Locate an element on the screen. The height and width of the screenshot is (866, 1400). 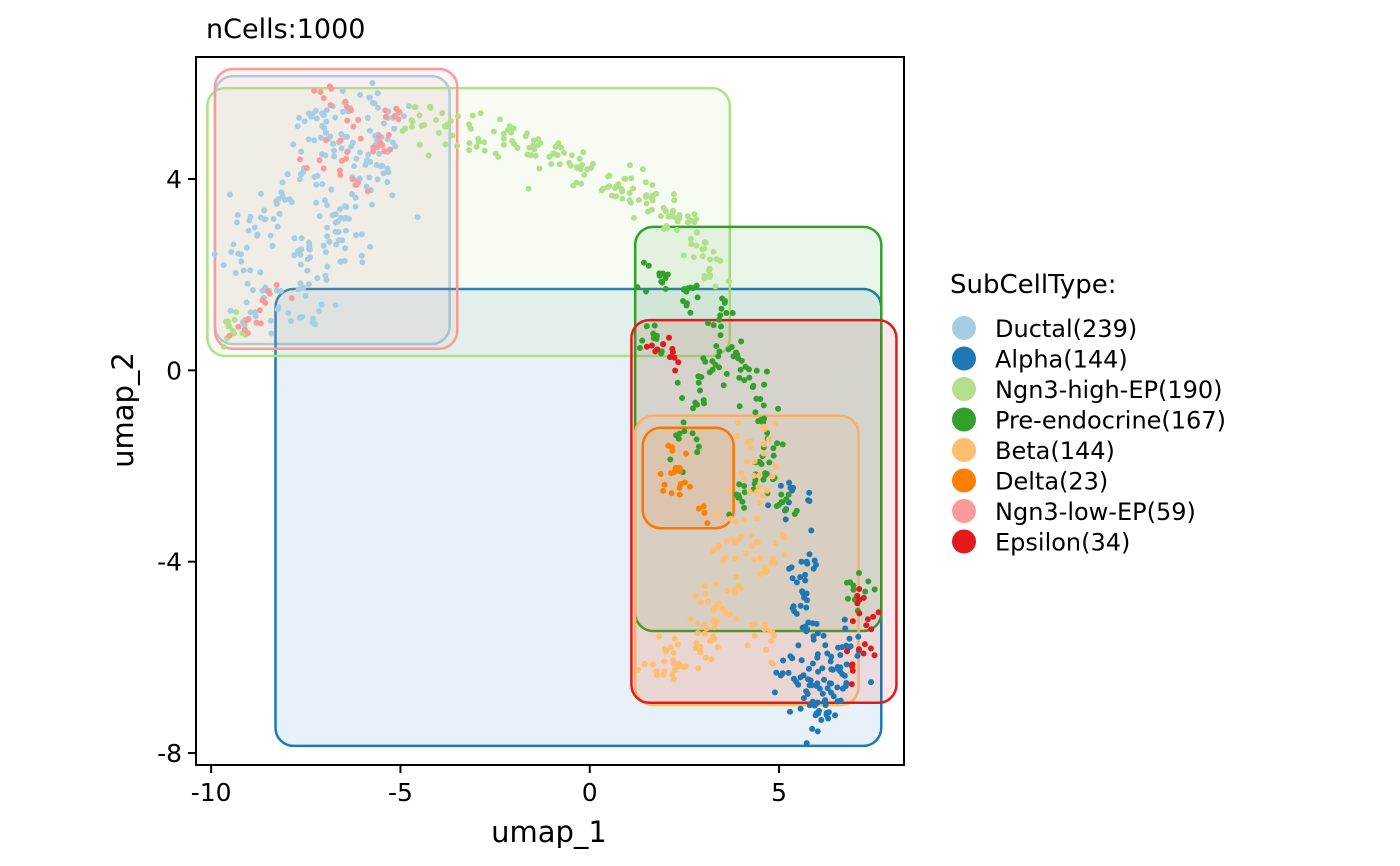
legend-label: Beta(144) is located at coordinates (1055, 451).